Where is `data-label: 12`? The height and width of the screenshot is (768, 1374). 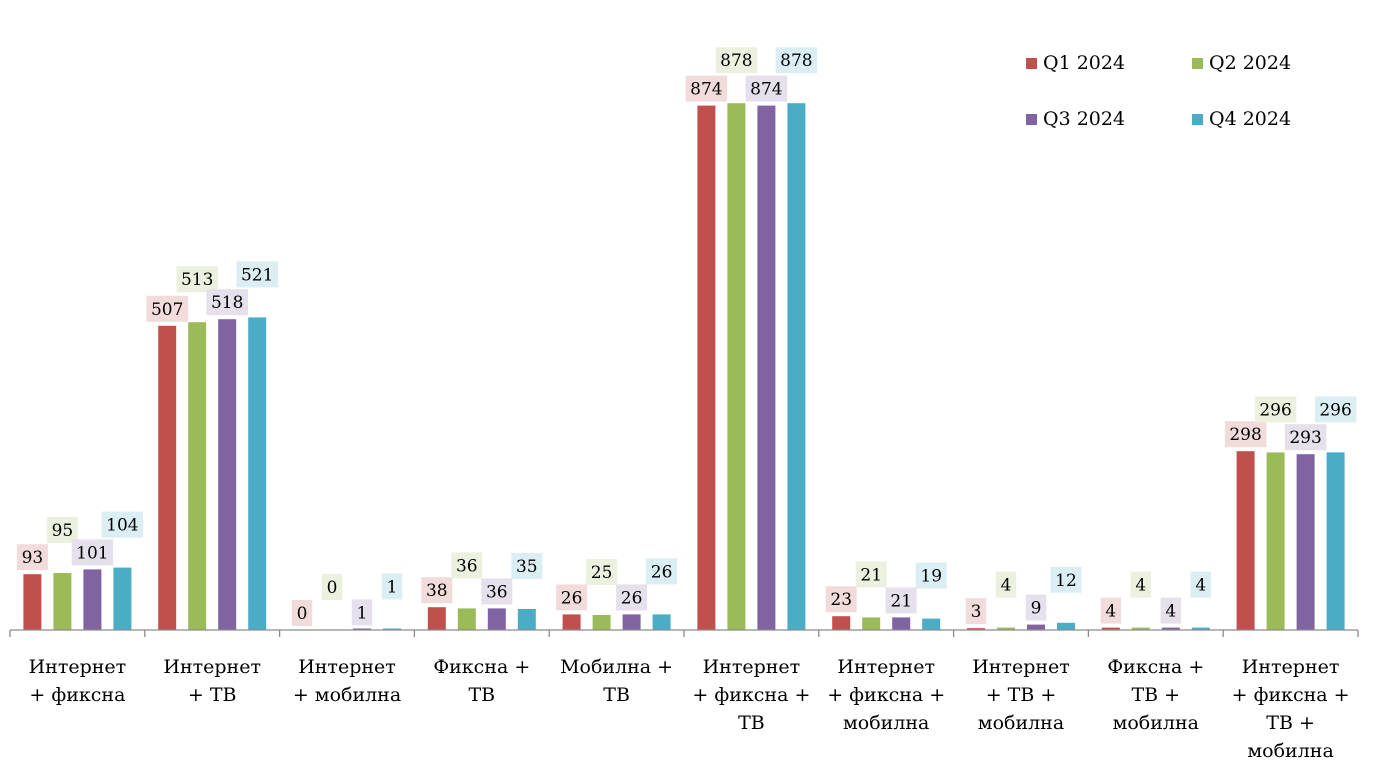
data-label: 12 is located at coordinates (1066, 581).